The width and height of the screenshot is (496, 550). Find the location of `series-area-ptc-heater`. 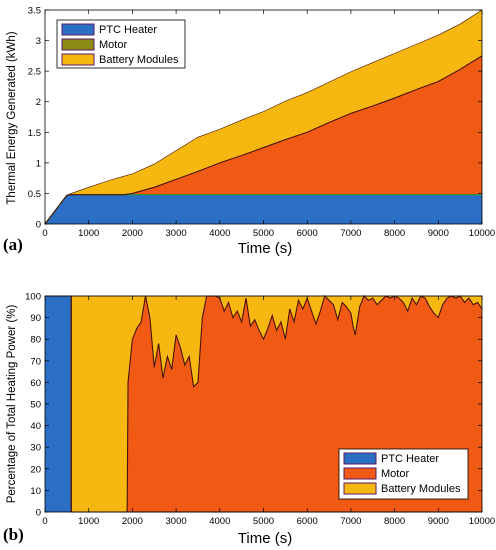

series-area-ptc-heater is located at coordinates (263, 209).